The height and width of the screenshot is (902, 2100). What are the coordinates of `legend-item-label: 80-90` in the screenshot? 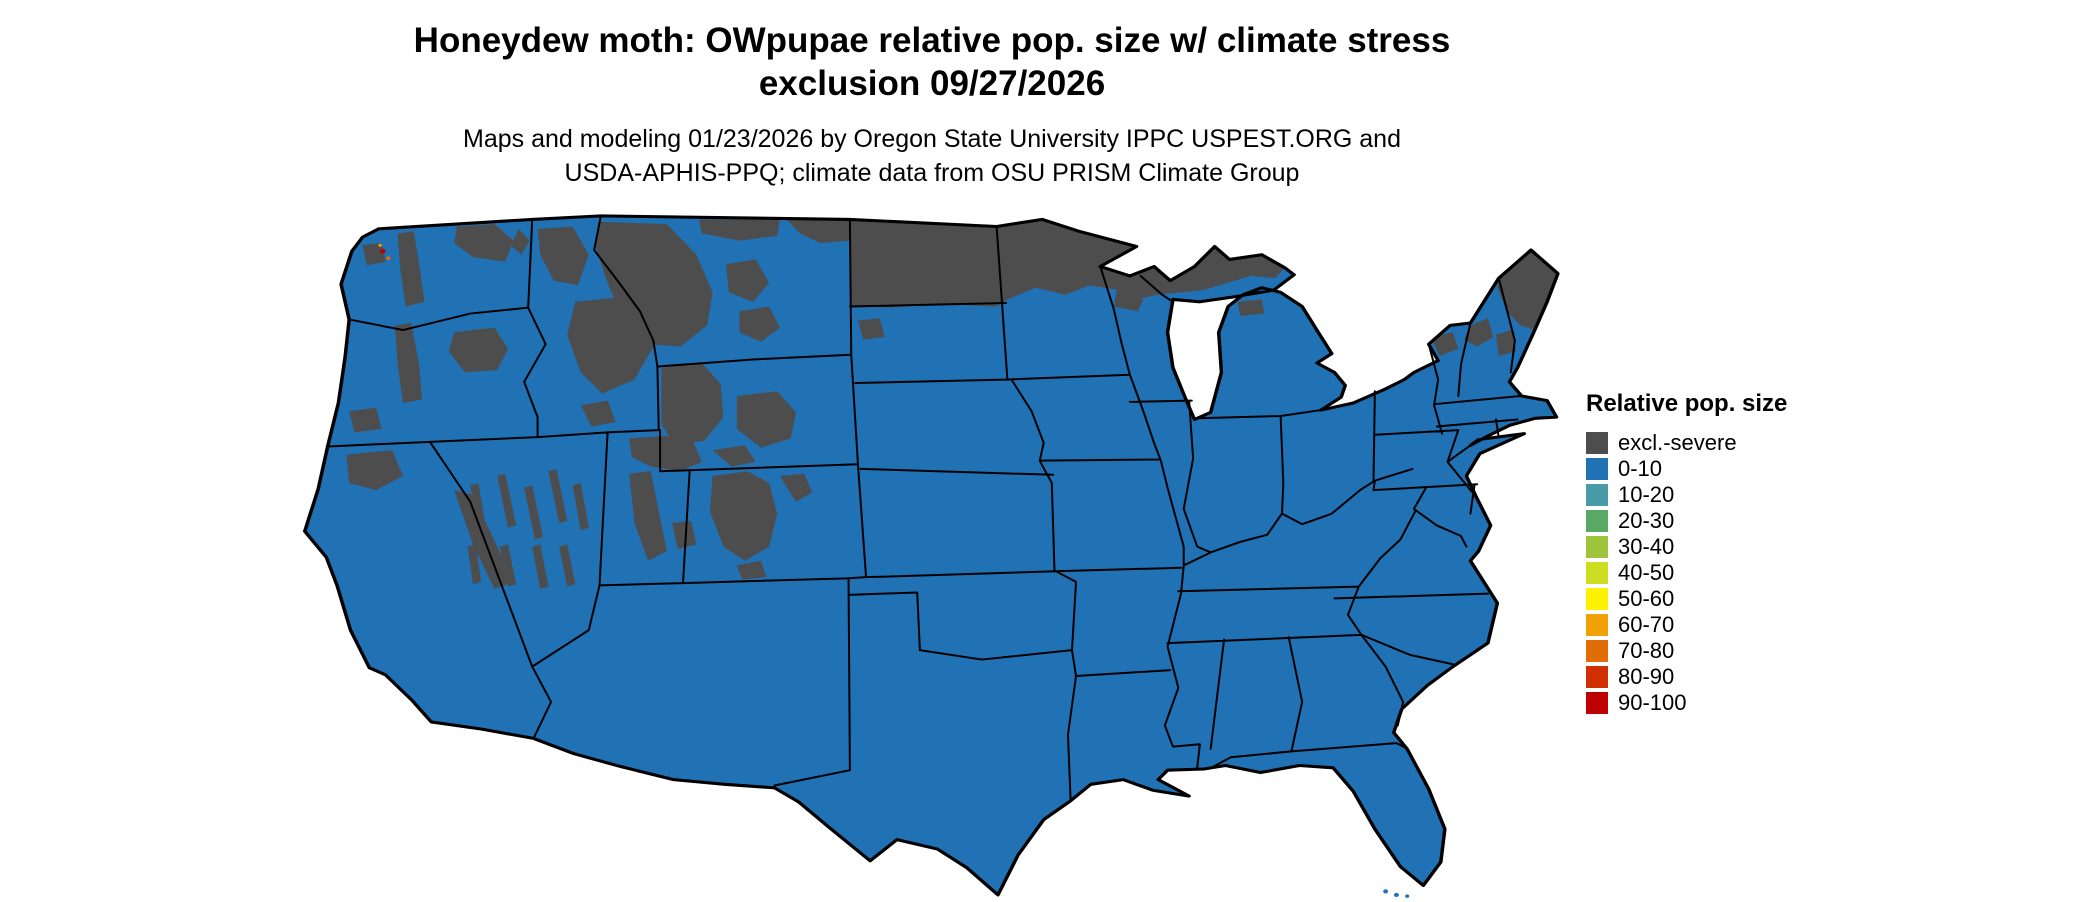 It's located at (1646, 676).